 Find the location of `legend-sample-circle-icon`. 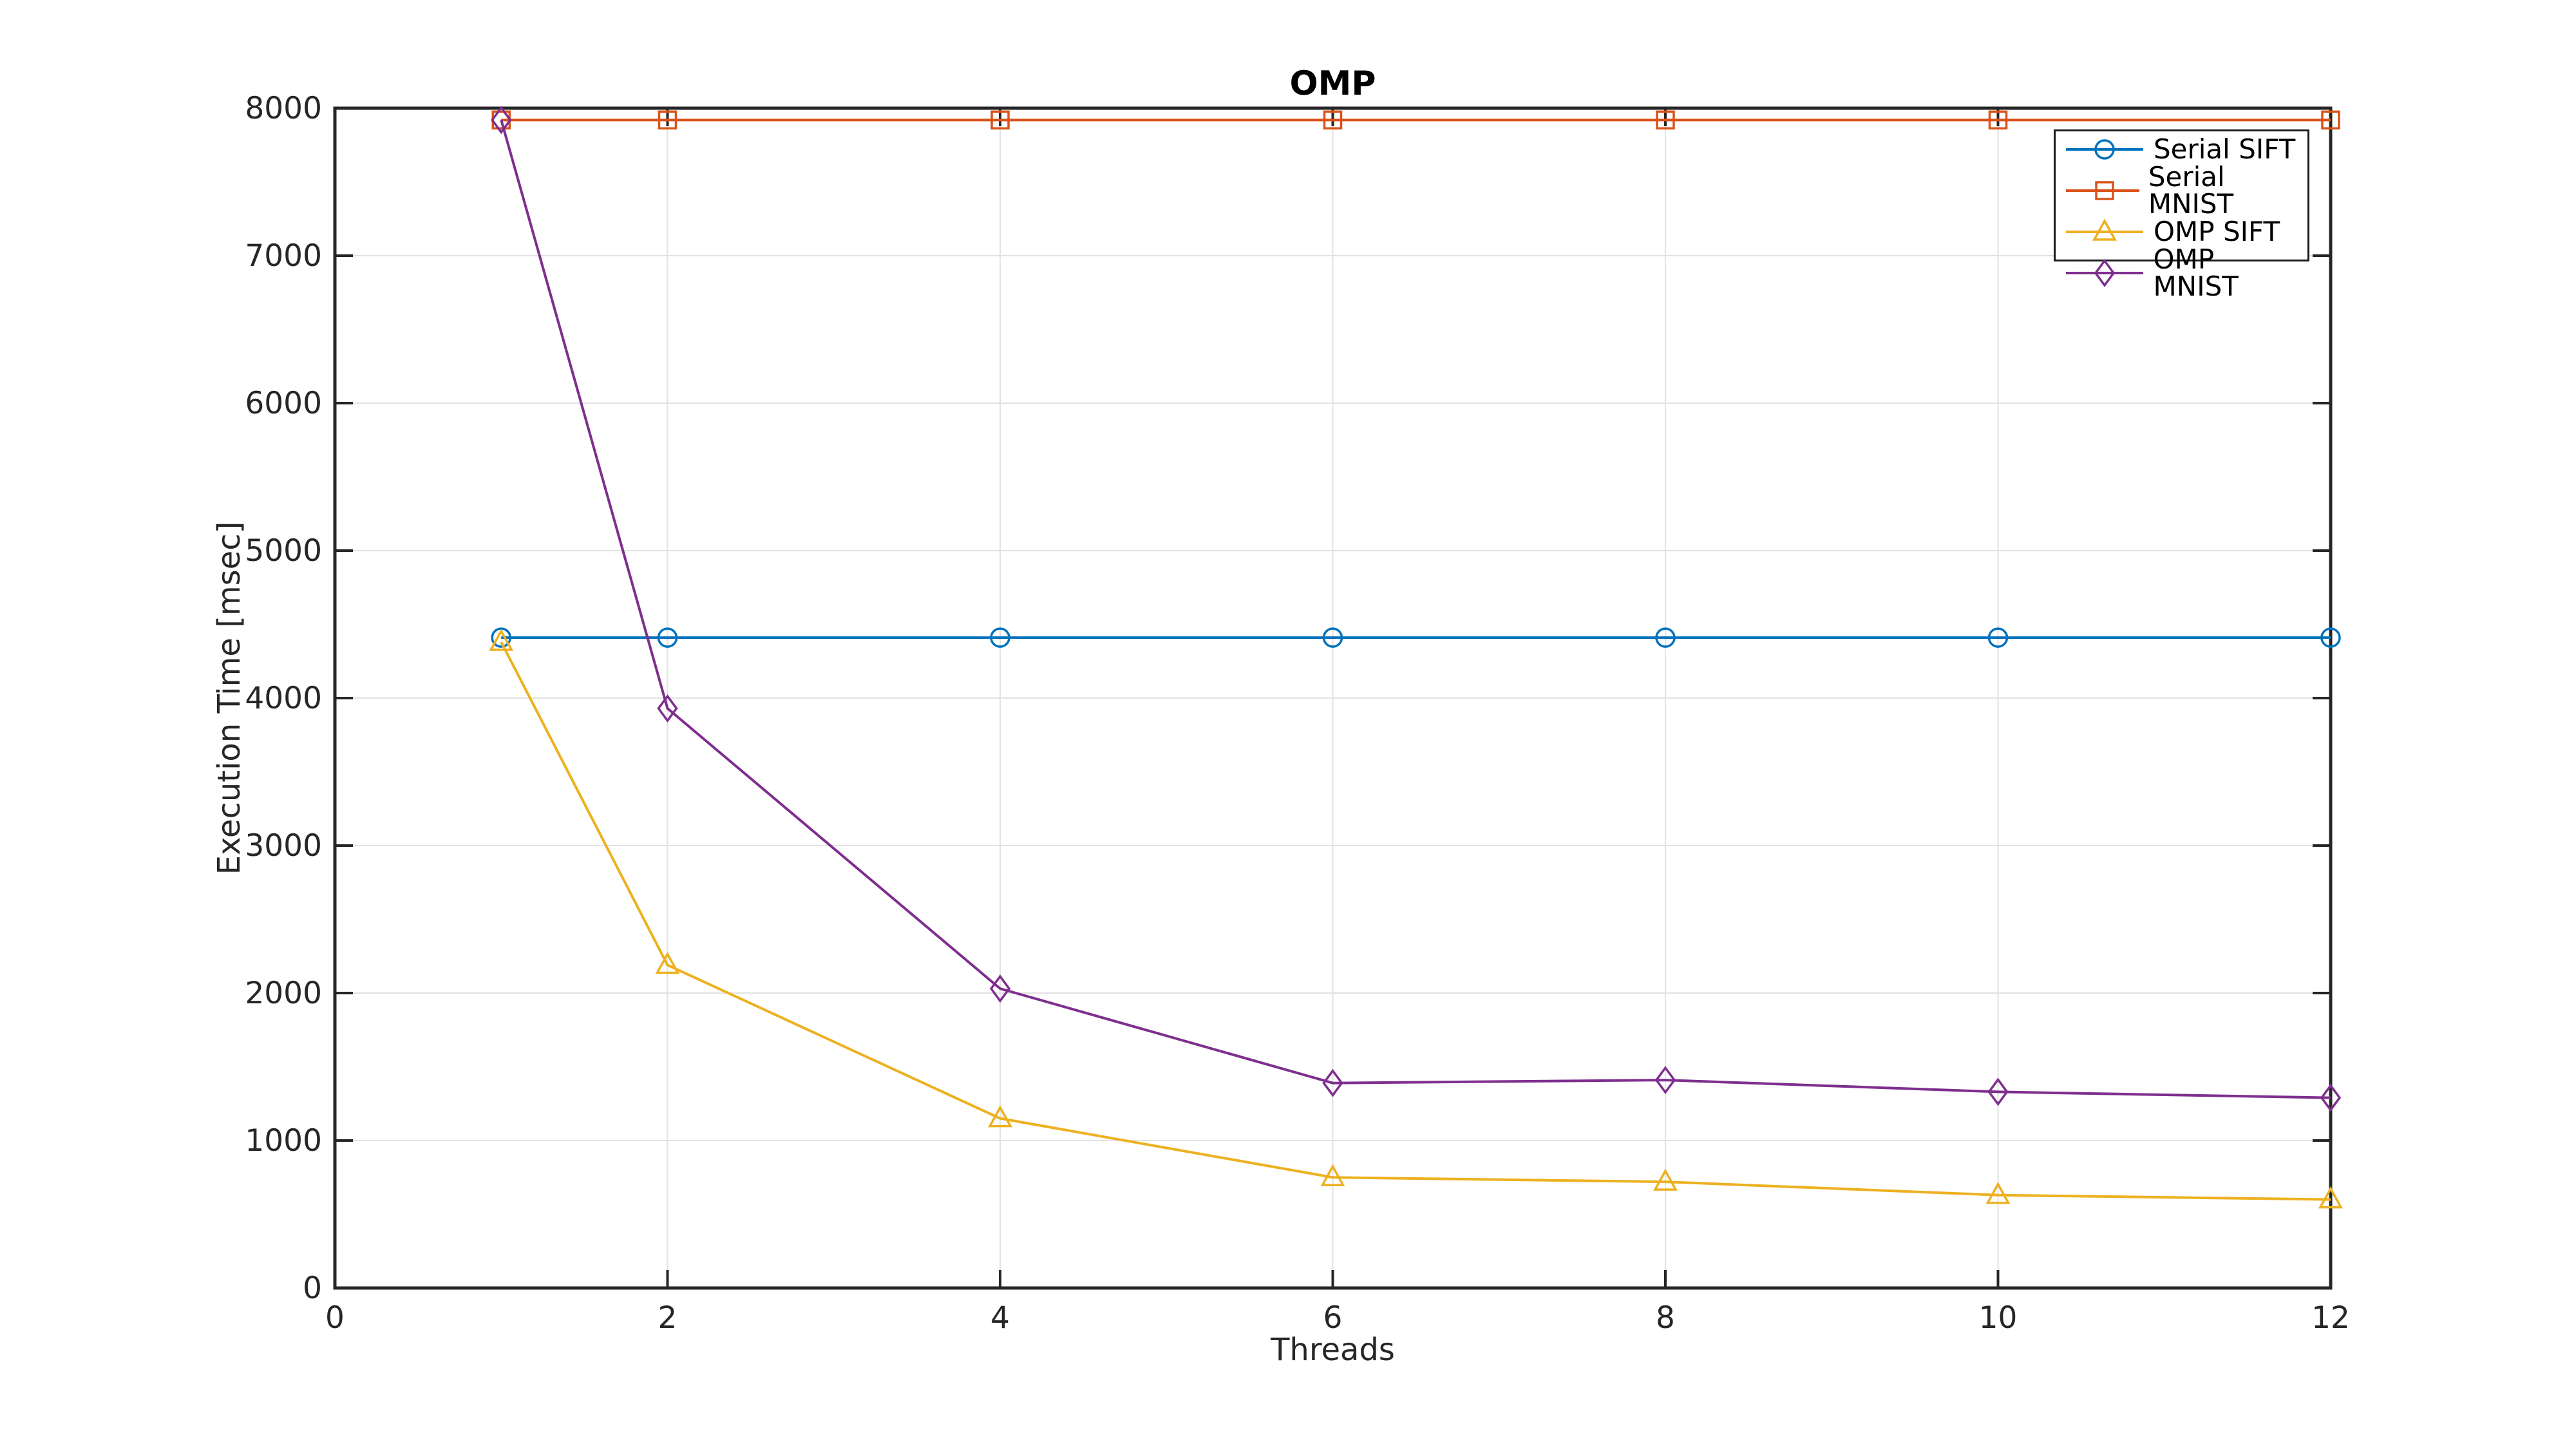

legend-sample-circle-icon is located at coordinates (2104, 149).